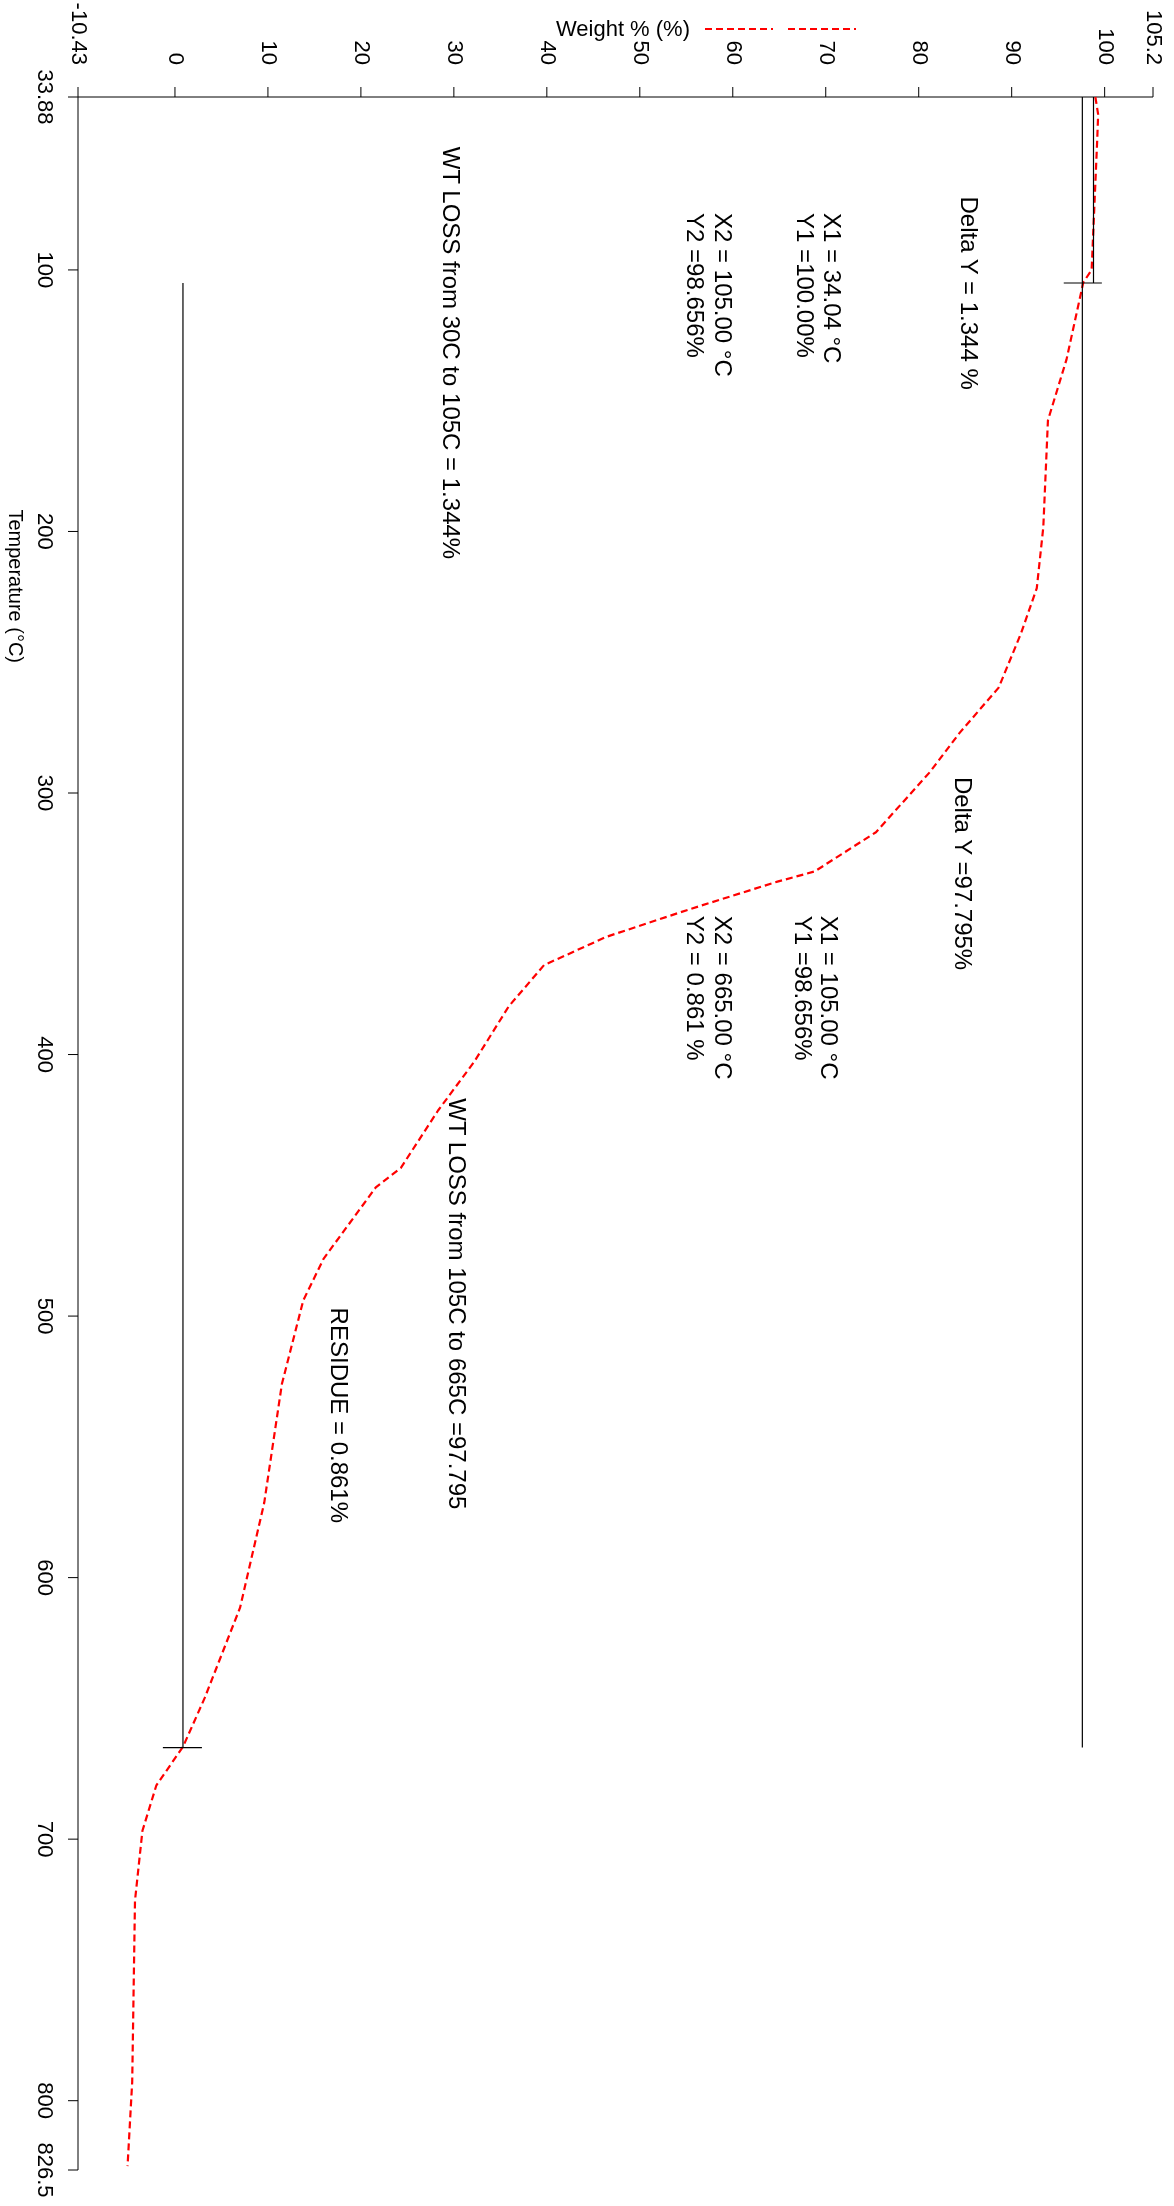 The width and height of the screenshot is (1174, 2206). Describe the element at coordinates (46, 2170) in the screenshot. I see `y-tick-label: 826.5` at that location.